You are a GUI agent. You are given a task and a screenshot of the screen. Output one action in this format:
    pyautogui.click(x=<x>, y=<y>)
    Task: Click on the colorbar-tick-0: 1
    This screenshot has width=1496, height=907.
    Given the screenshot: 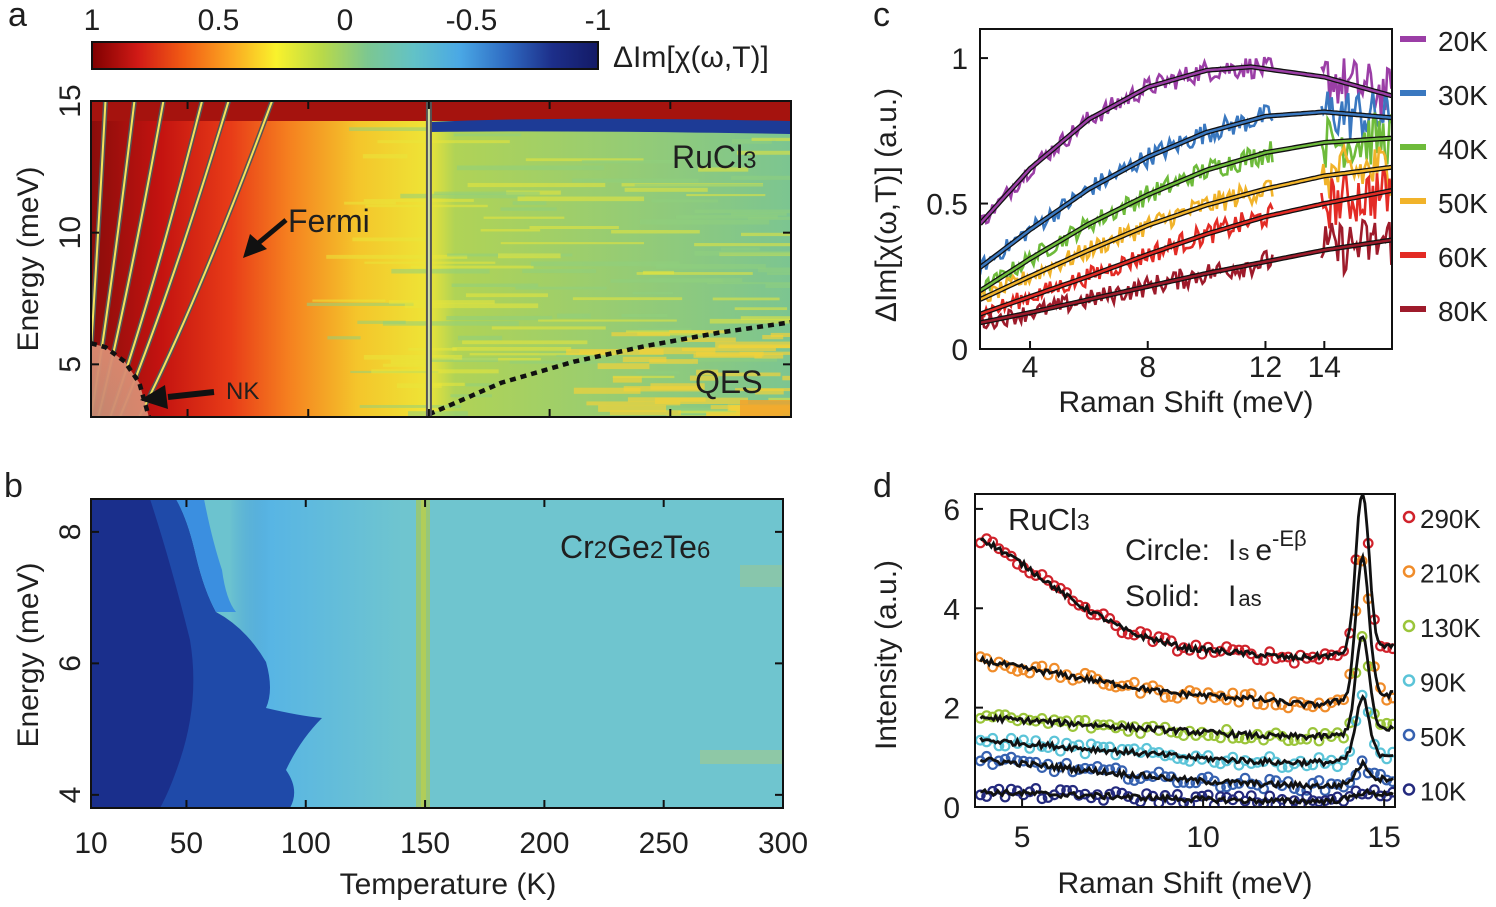 What is the action you would take?
    pyautogui.click(x=92, y=20)
    